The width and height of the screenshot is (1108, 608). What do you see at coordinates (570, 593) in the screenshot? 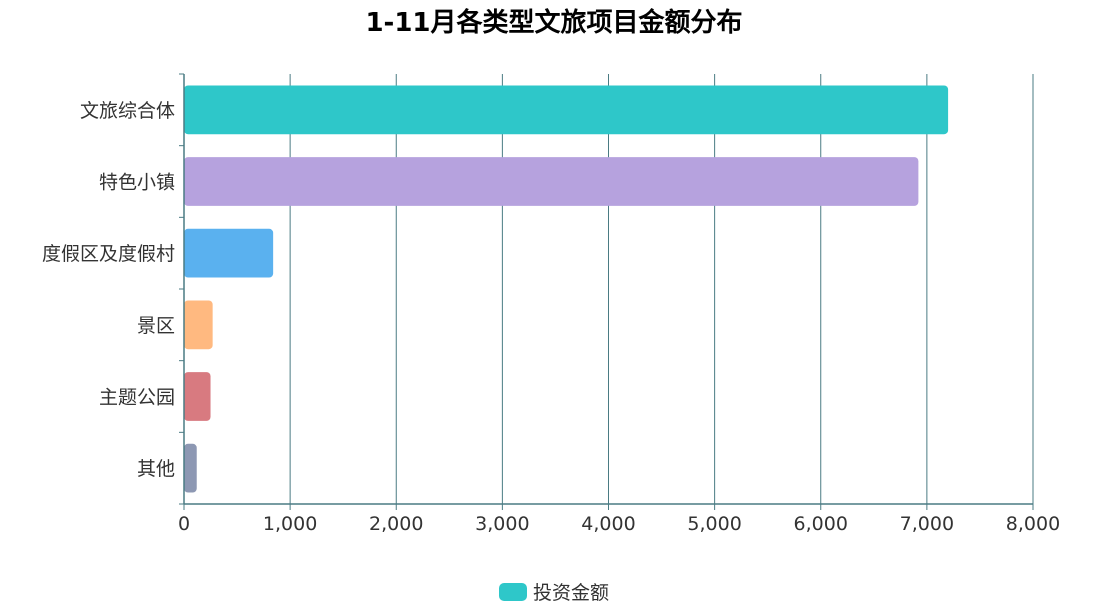
I see `legend-label: 投资金额` at bounding box center [570, 593].